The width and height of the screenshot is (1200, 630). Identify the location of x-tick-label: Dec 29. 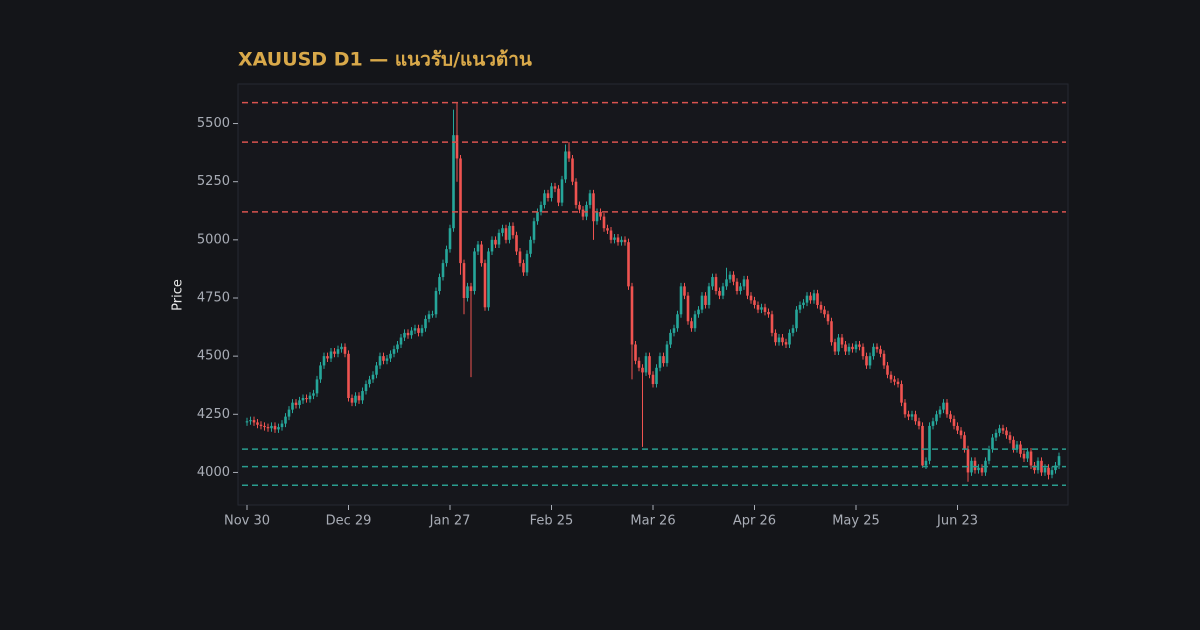
(349, 521).